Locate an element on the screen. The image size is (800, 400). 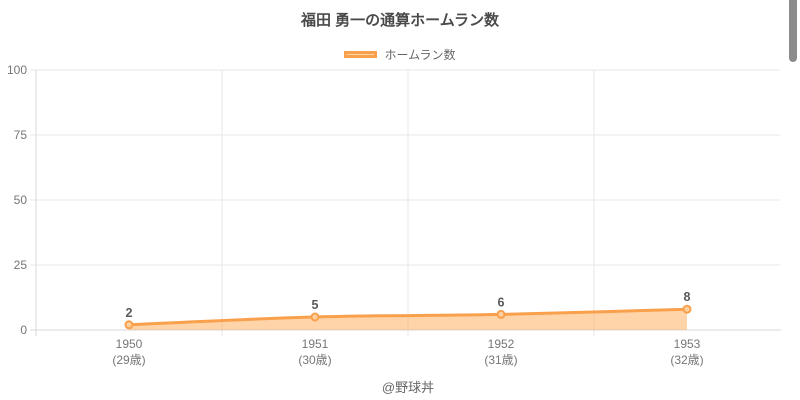
y-axis-labels: 0 25 50 75 100 is located at coordinates (17, 200).